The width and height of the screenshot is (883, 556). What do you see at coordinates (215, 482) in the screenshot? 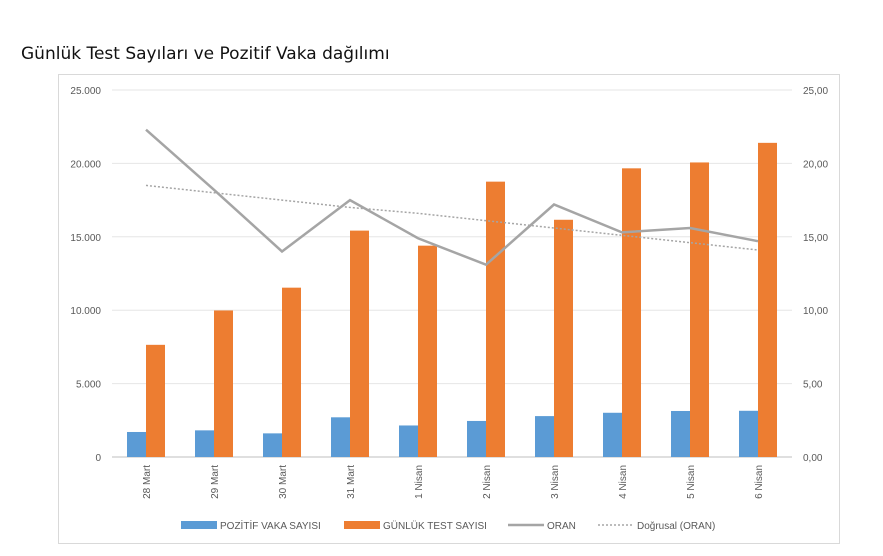
I see `x-tick-label: 29 Mart` at bounding box center [215, 482].